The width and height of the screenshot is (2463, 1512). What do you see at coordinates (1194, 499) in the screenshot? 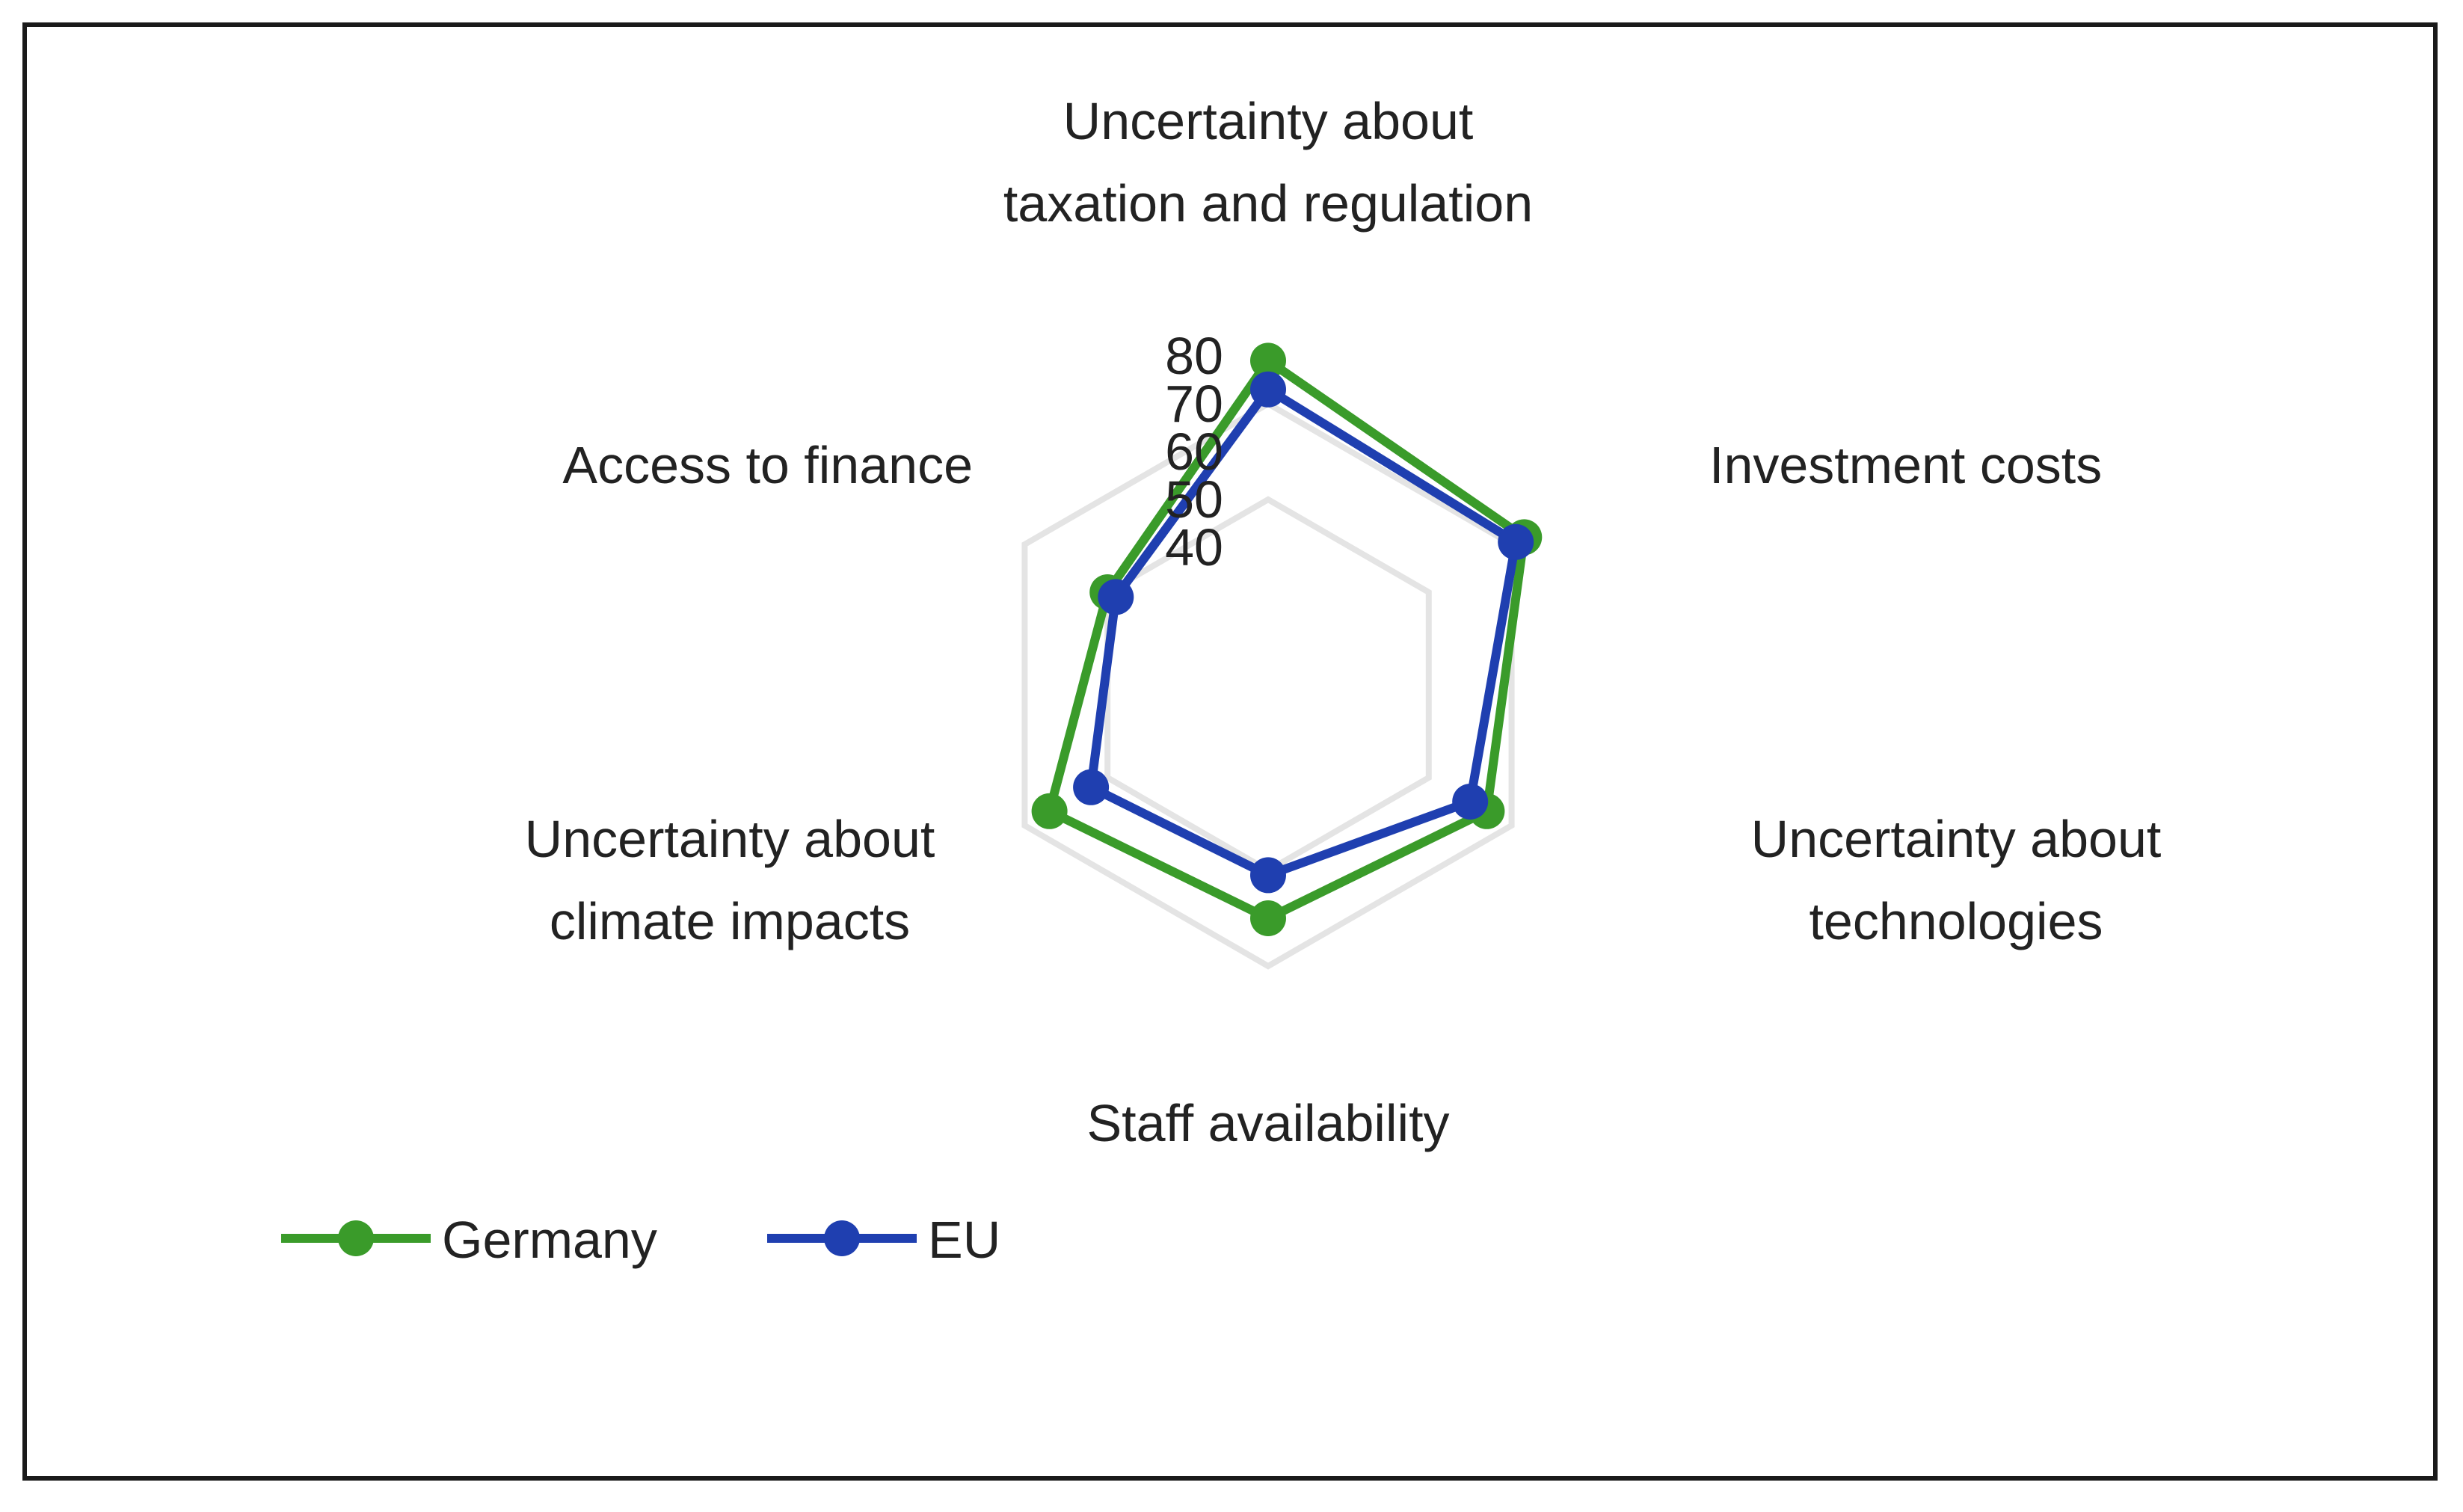
I see `tick-label-50: 50` at bounding box center [1194, 499].